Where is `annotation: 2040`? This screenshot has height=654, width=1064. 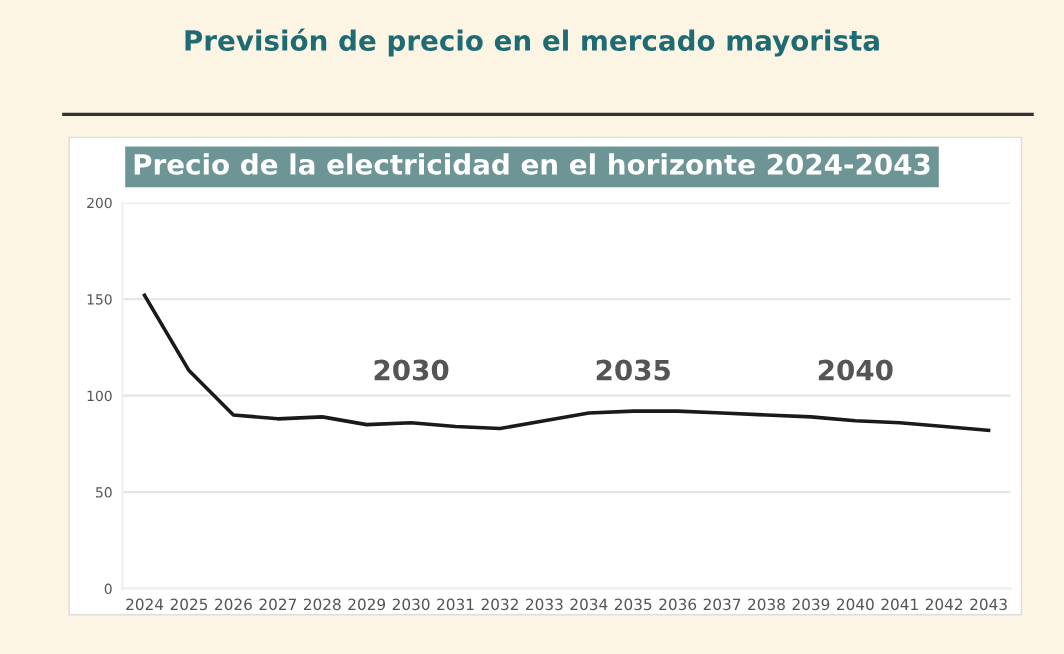 annotation: 2040 is located at coordinates (855, 370).